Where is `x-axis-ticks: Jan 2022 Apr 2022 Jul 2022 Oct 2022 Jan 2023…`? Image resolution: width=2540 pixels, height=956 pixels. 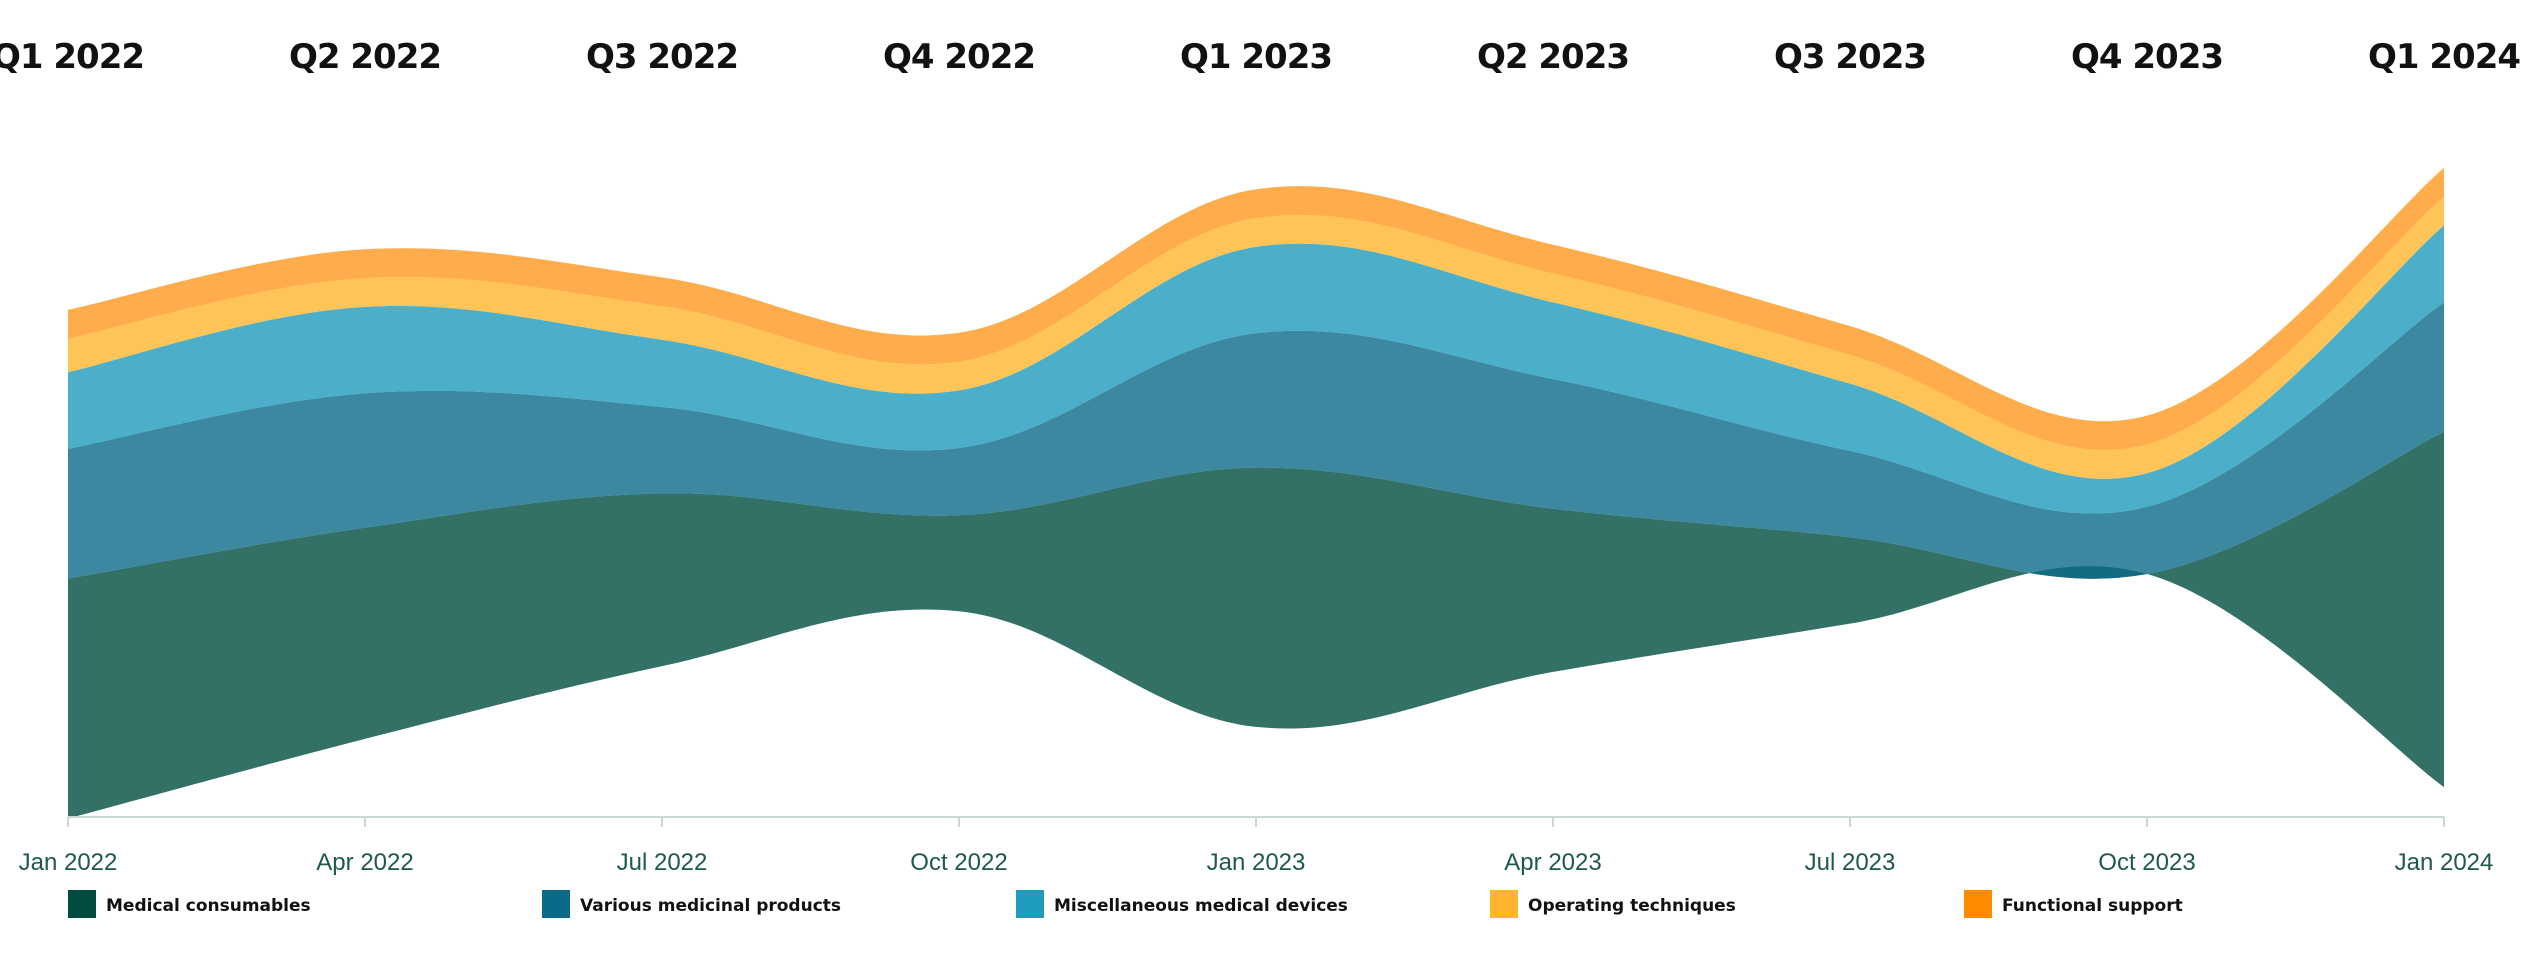
x-axis-ticks: Jan 2022 Apr 2022 Jul 2022 Oct 2022 Jan 2023… is located at coordinates (1256, 846).